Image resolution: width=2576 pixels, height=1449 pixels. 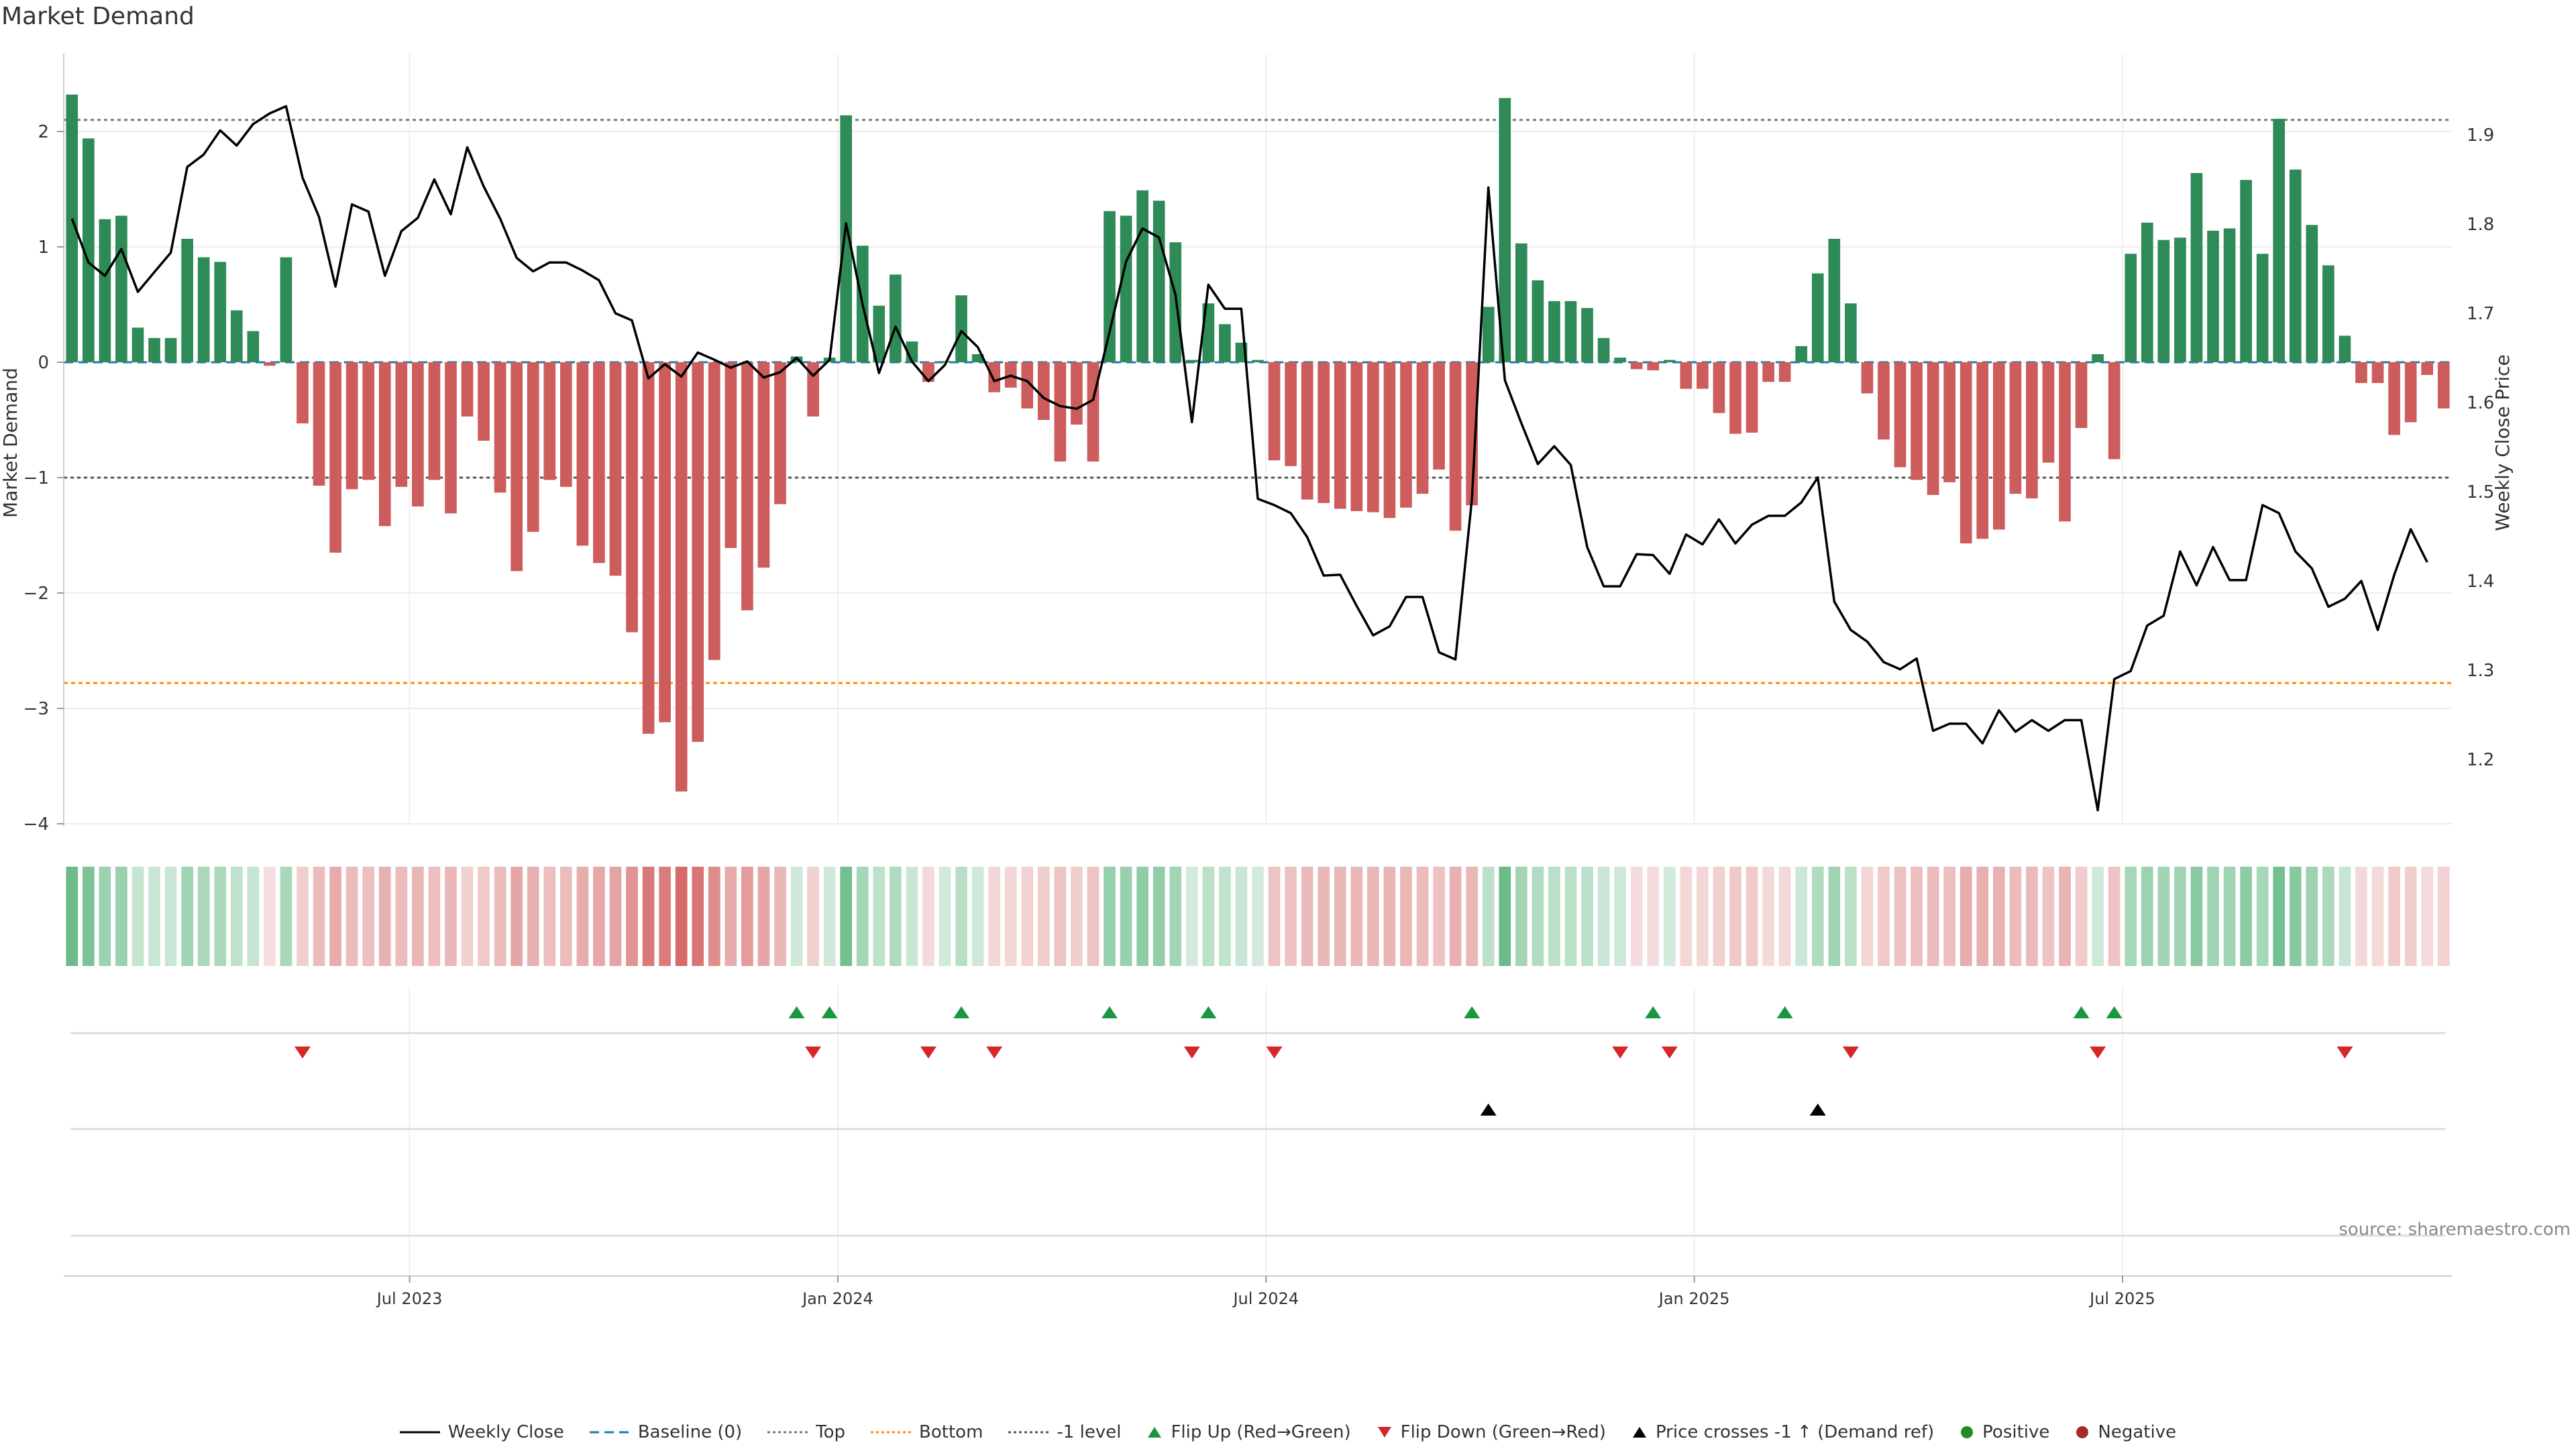 I want to click on circle-icon, so click(x=2082, y=1432).